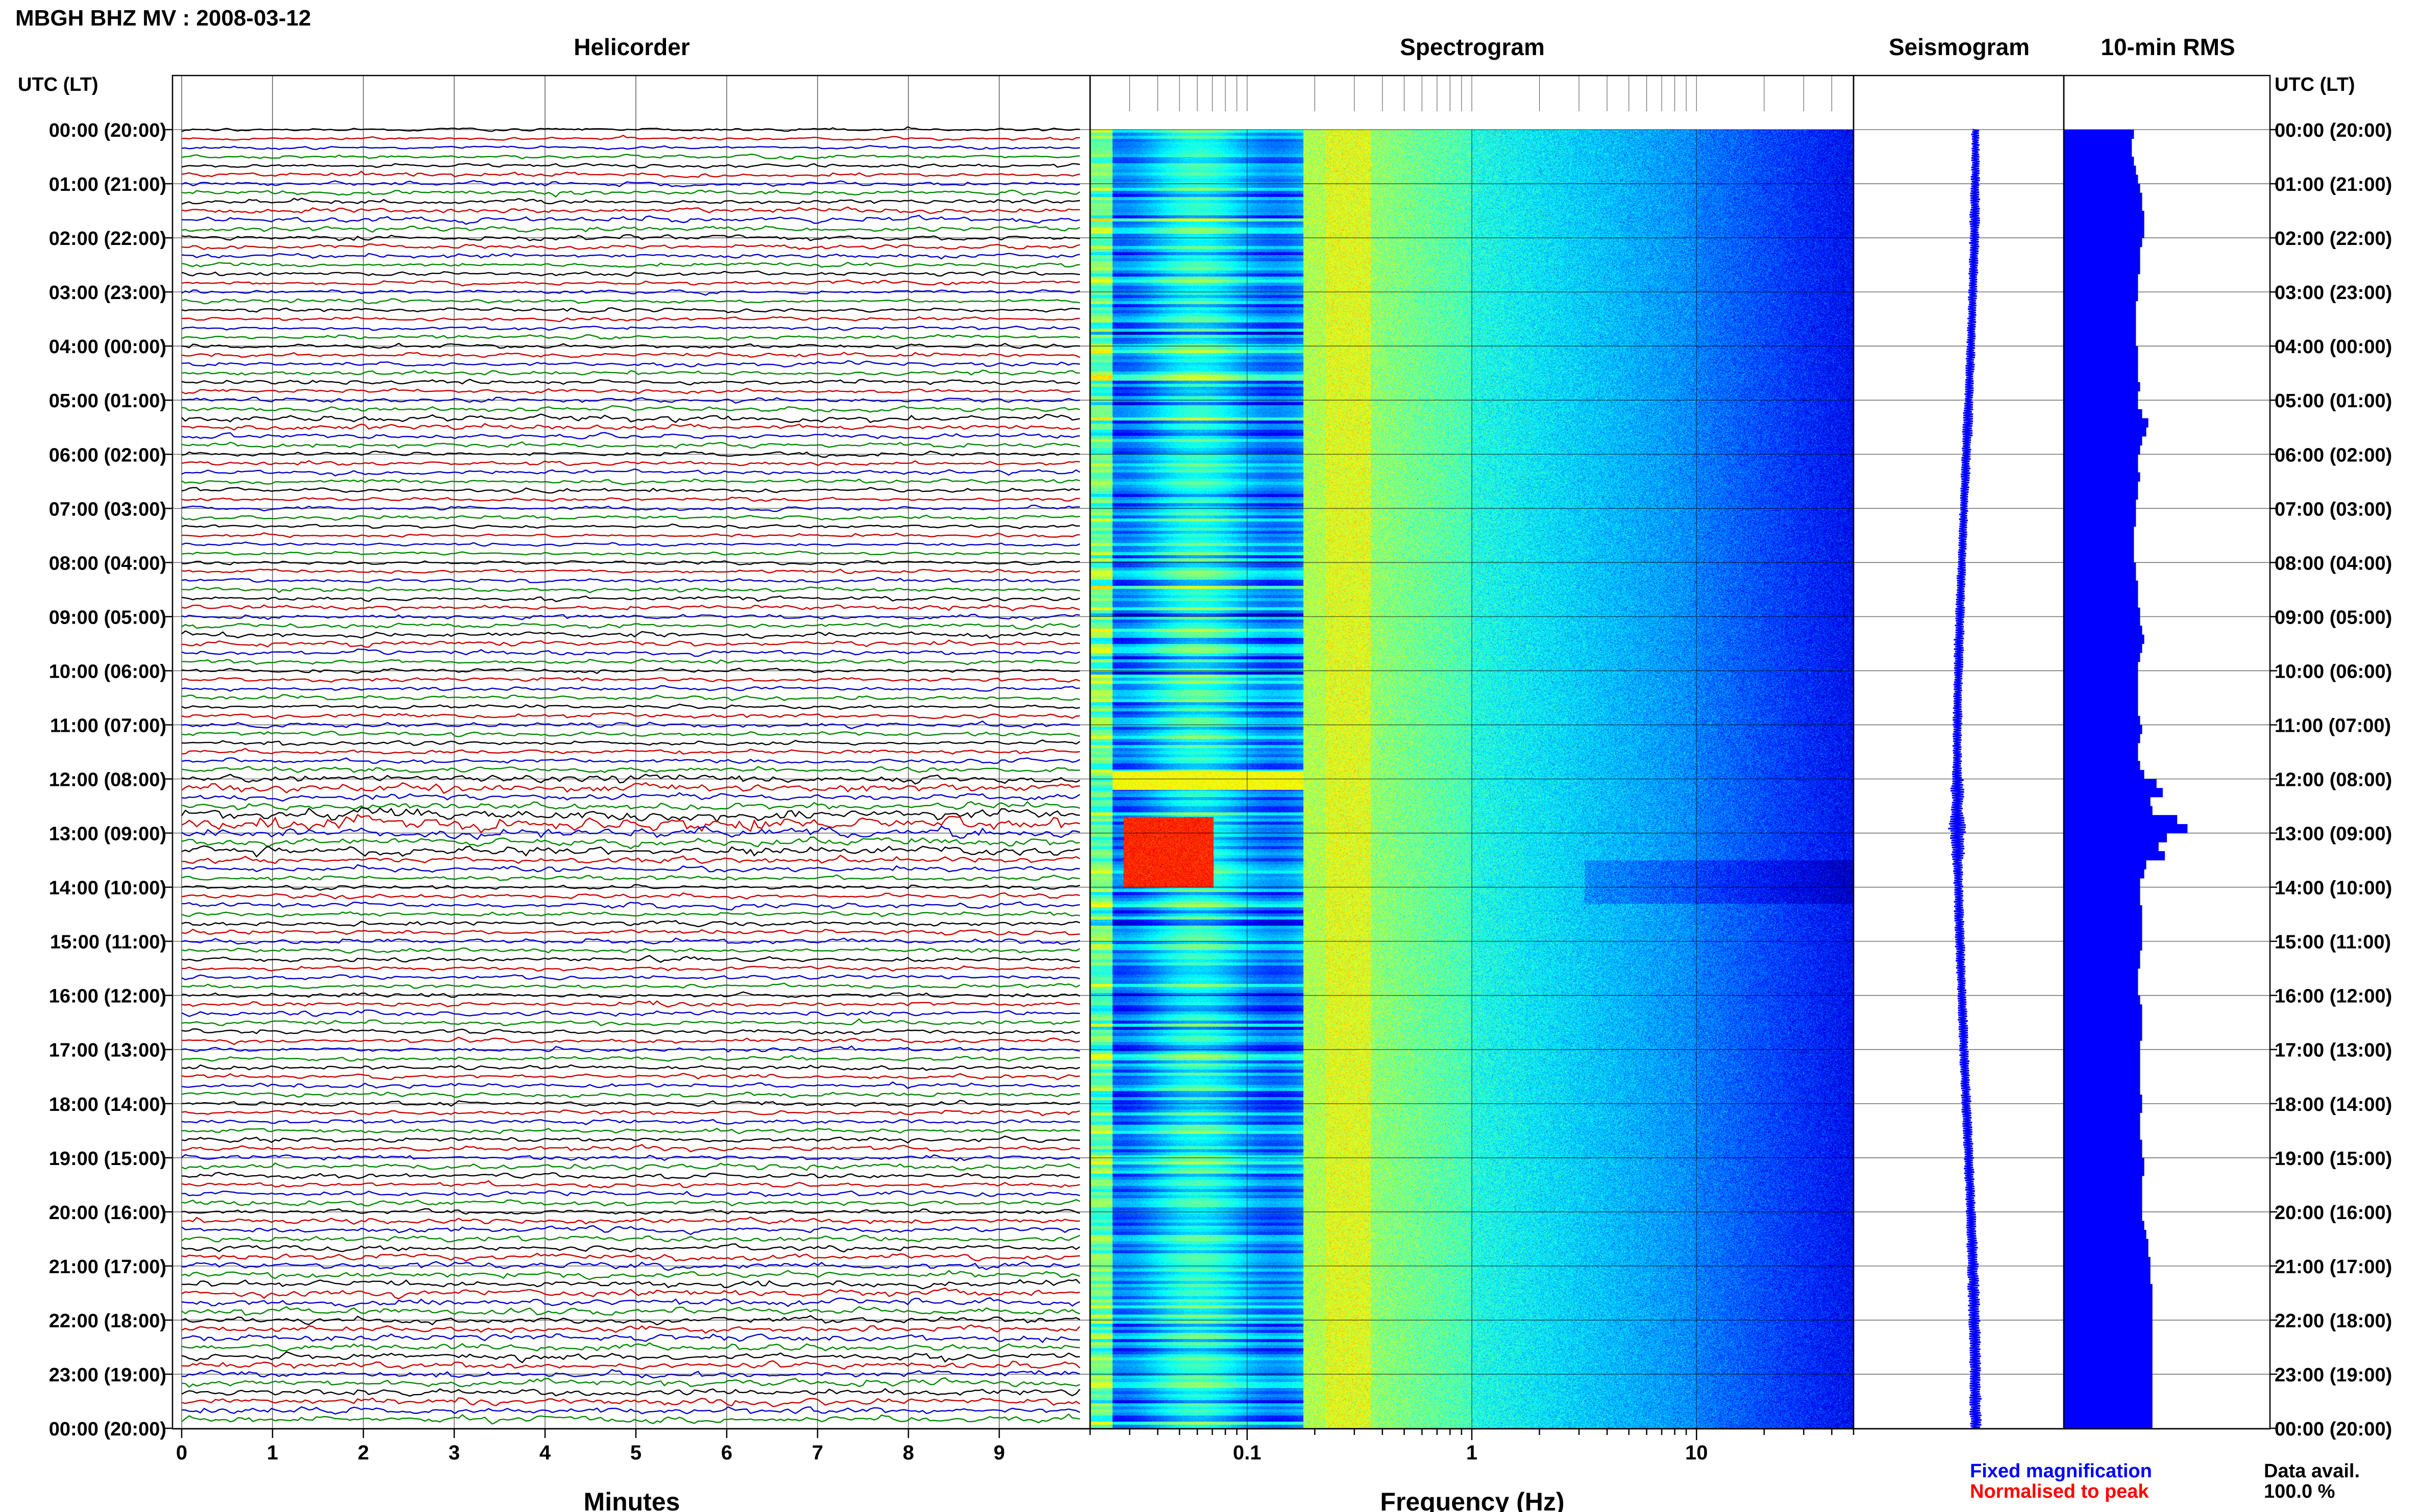 The image size is (2419, 1512). I want to click on minute-tick-label: 2, so click(363, 1453).